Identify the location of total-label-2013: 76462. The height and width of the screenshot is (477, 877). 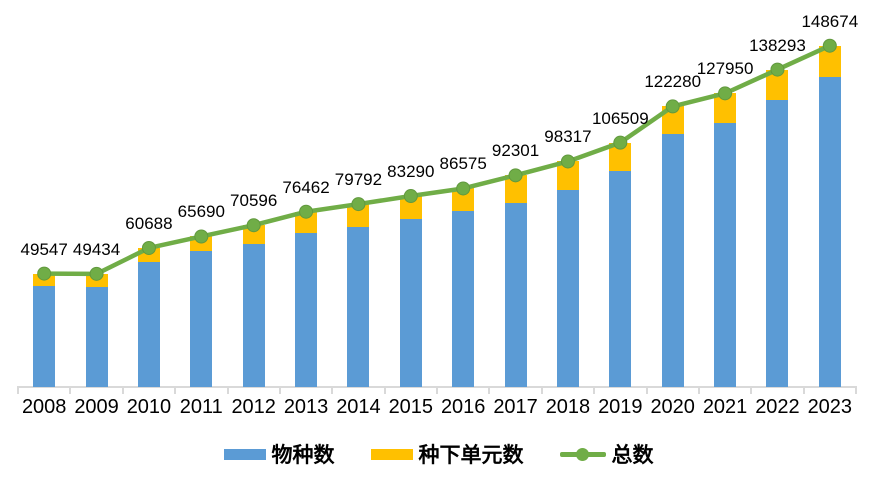
(306, 187).